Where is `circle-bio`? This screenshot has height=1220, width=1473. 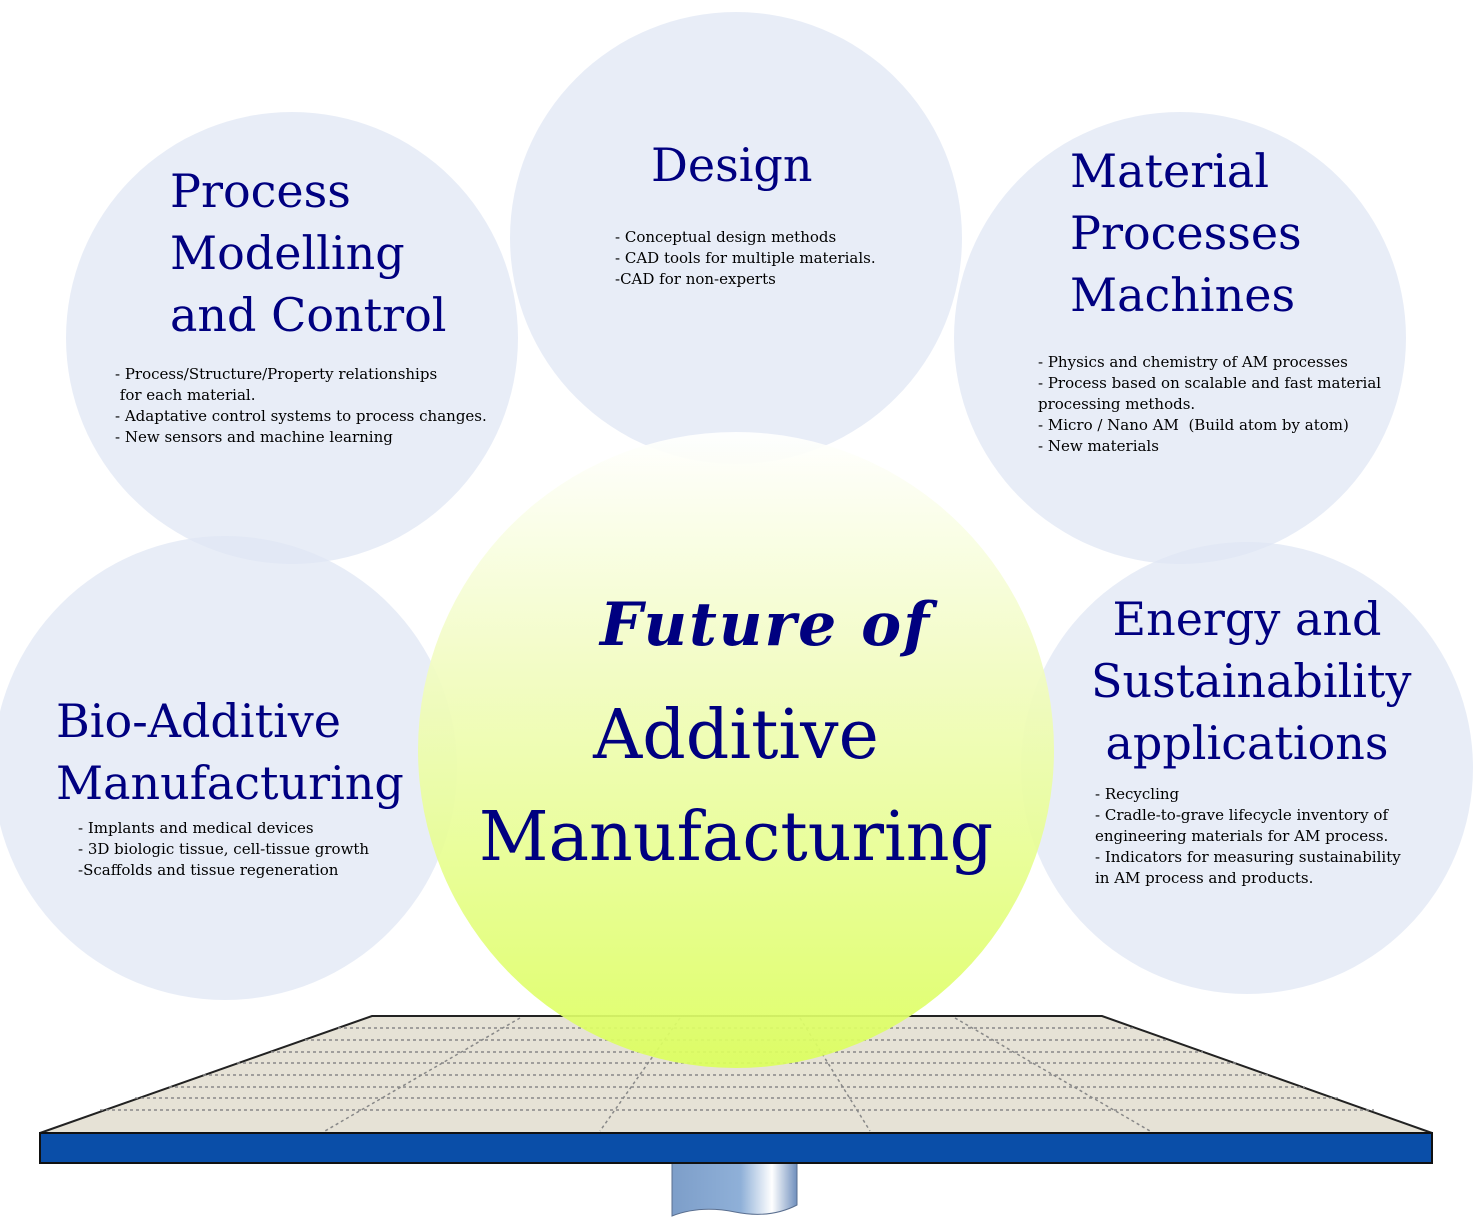 circle-bio is located at coordinates (228, 768).